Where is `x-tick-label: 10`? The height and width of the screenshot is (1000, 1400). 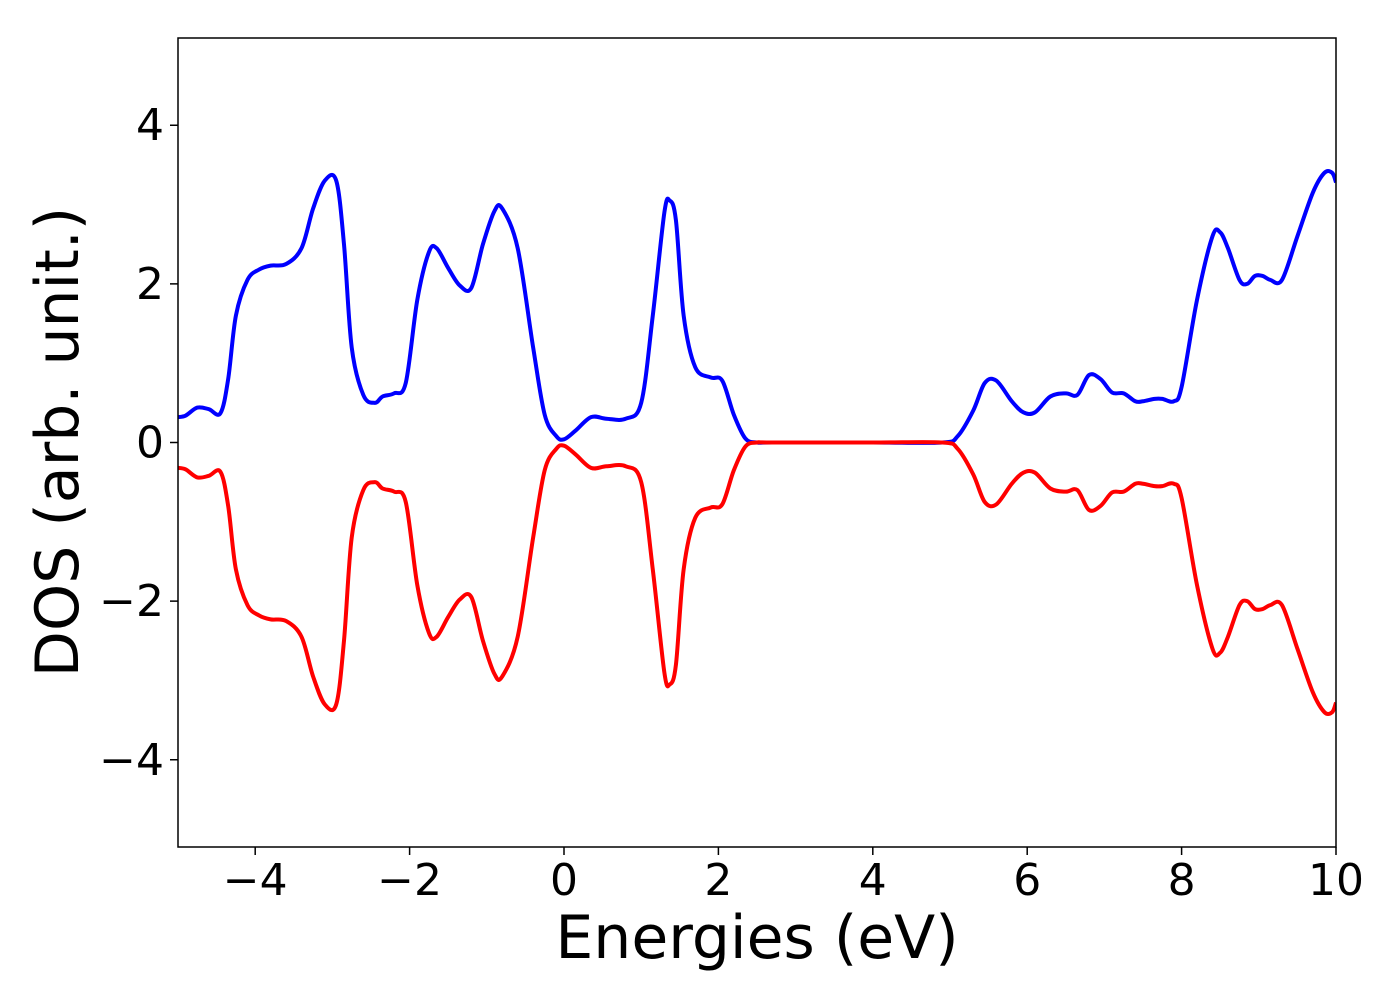 x-tick-label: 10 is located at coordinates (1336, 880).